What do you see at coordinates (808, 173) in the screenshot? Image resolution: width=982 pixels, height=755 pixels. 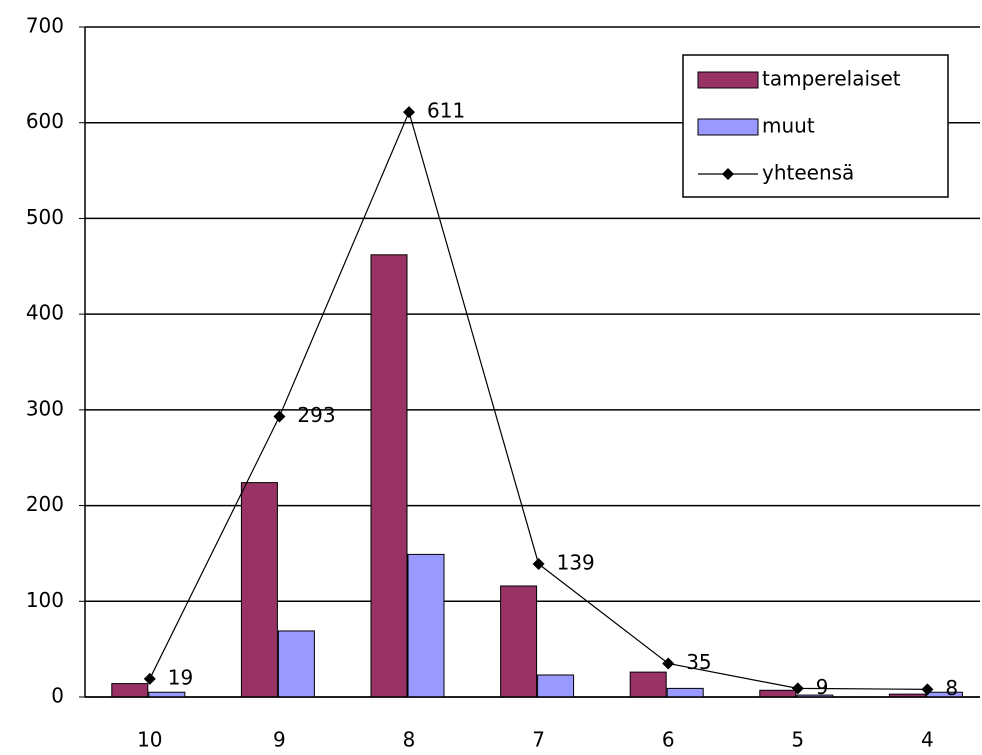 I see `legend-label: yhteensä` at bounding box center [808, 173].